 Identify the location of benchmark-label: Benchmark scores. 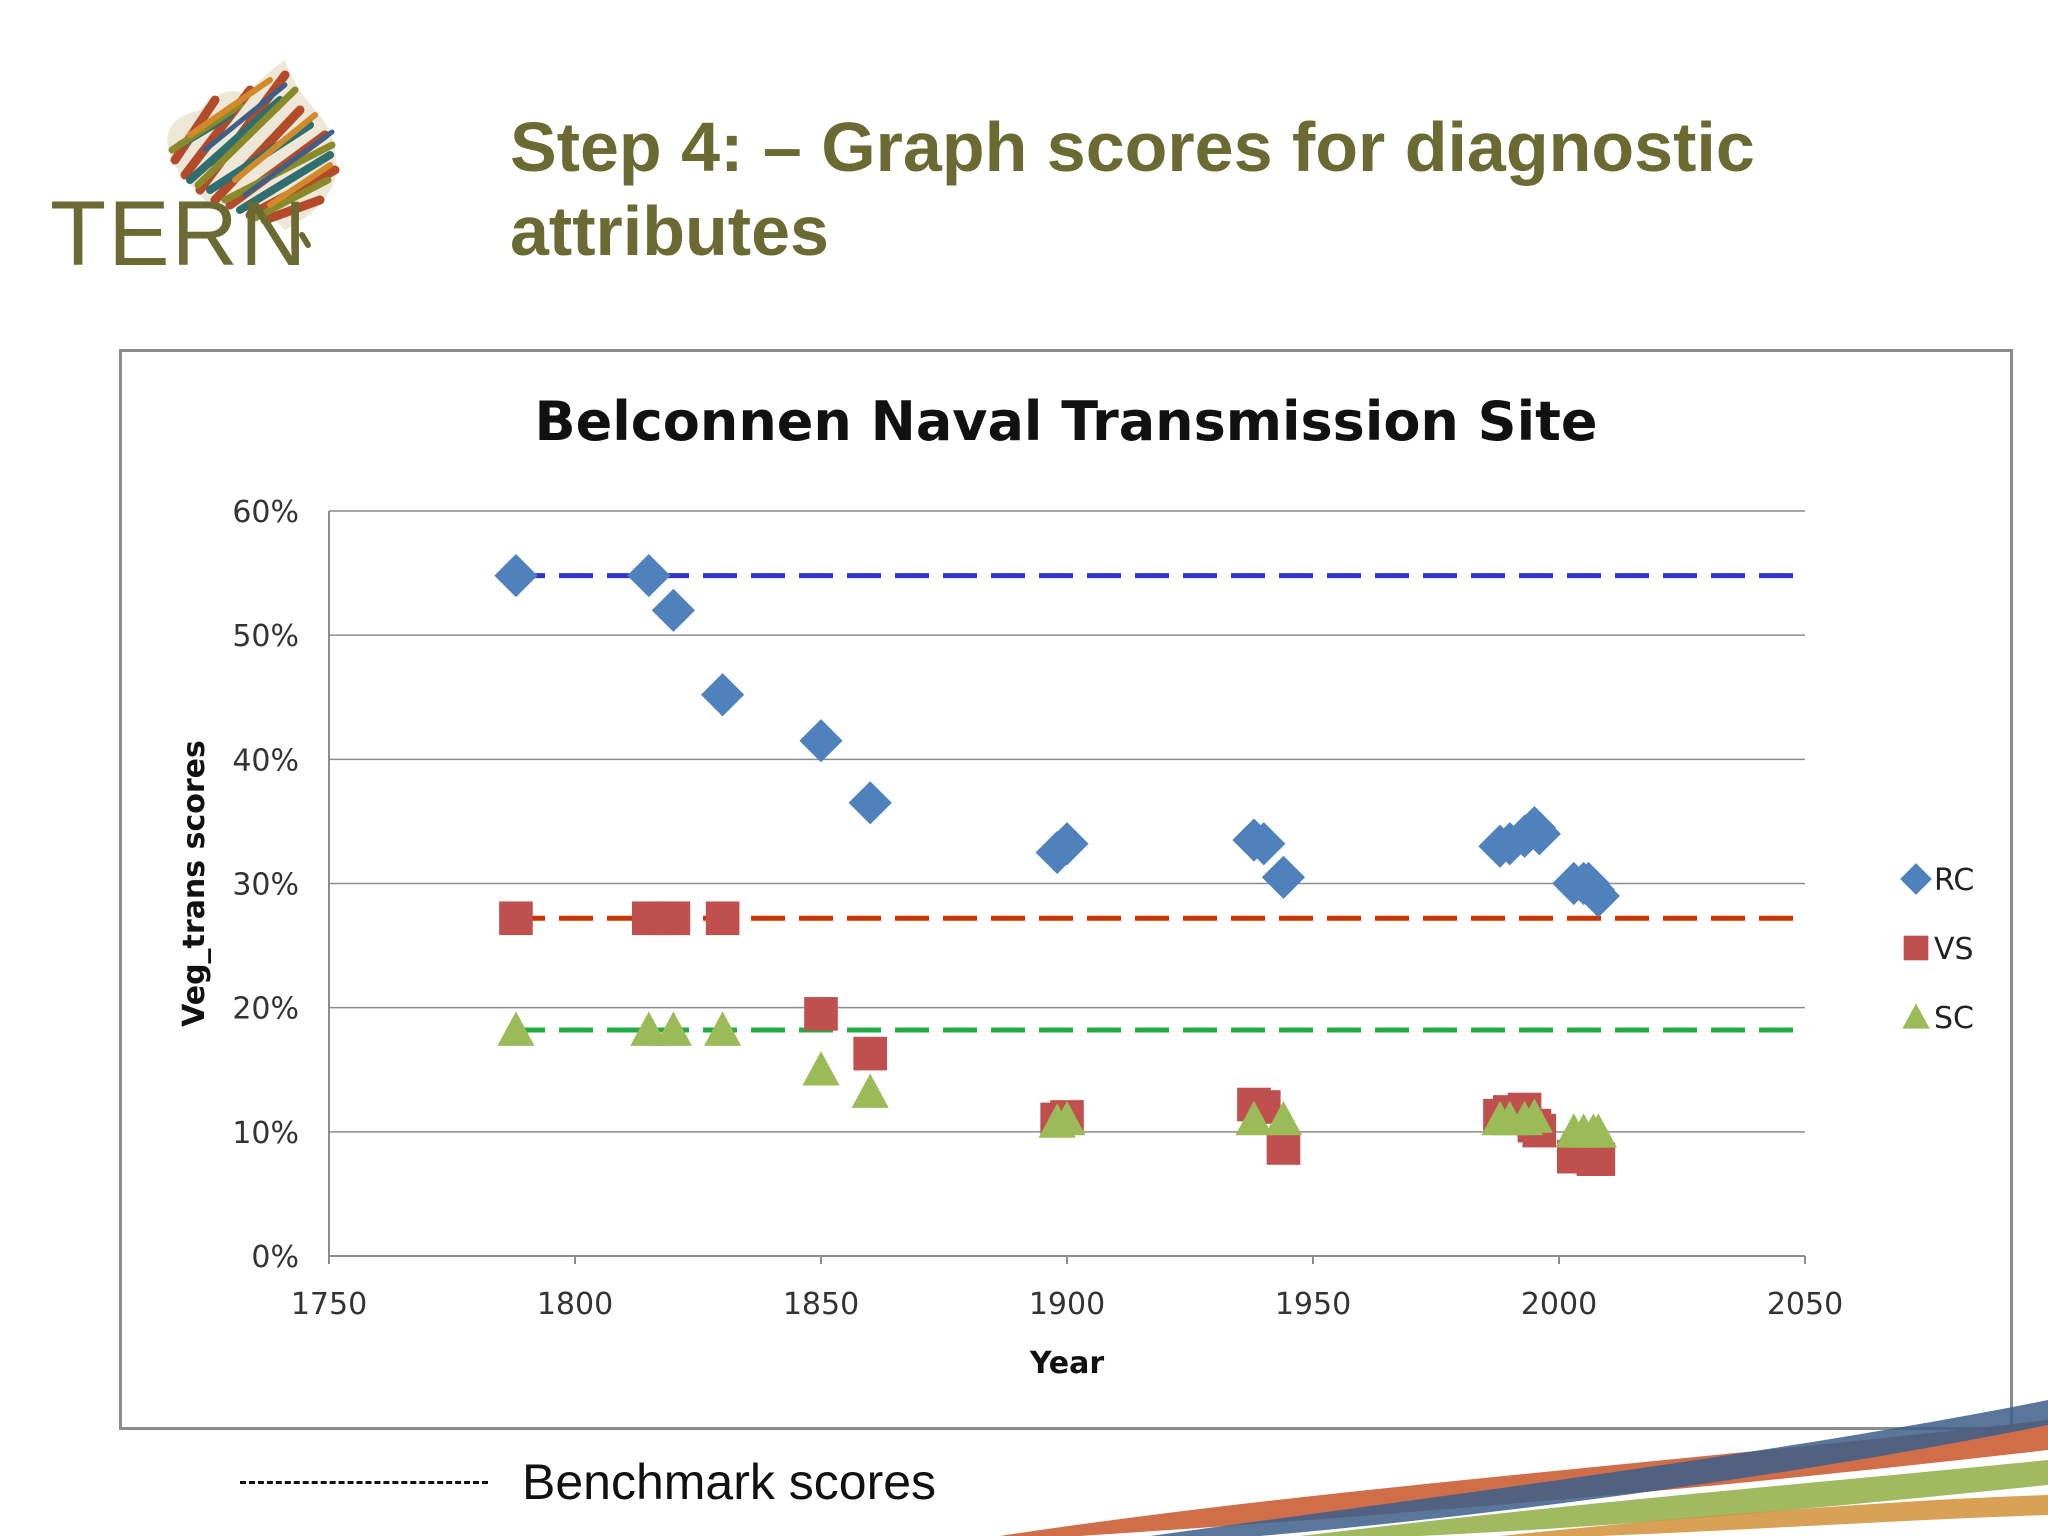
(729, 1482).